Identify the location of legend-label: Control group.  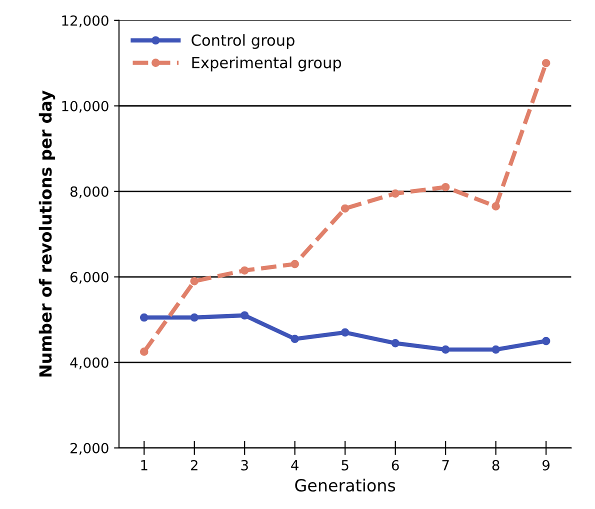
(243, 41).